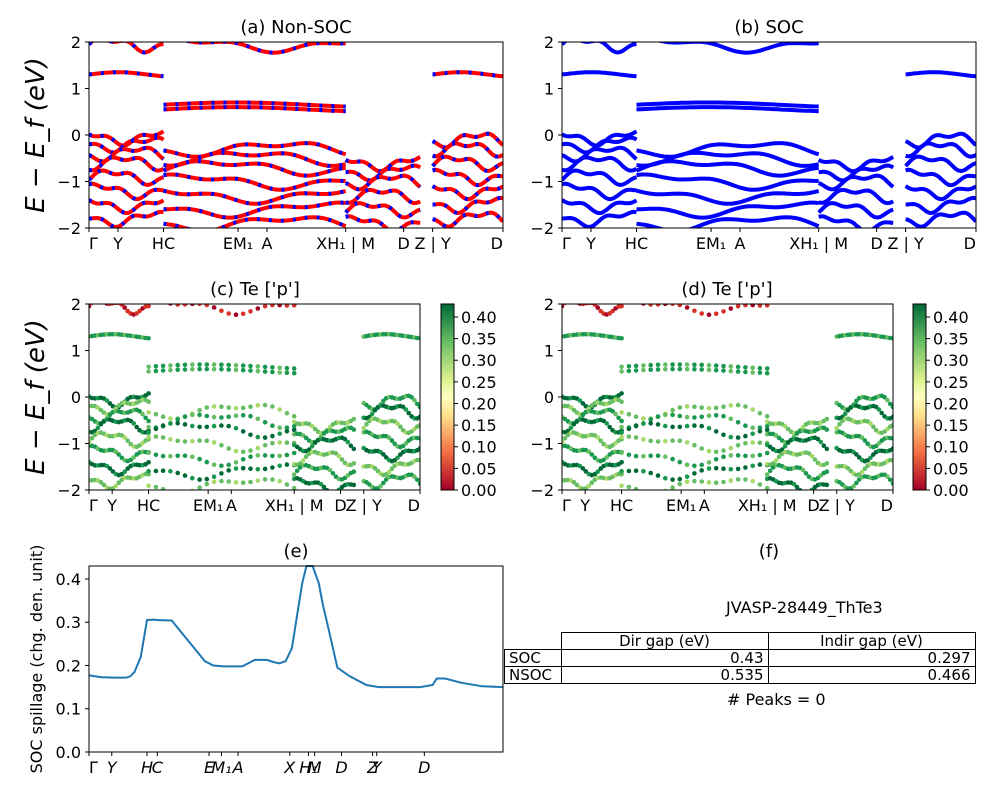 This screenshot has height=800, width=1000. What do you see at coordinates (432, 243) in the screenshot?
I see `x-tick-label: Z | Y` at bounding box center [432, 243].